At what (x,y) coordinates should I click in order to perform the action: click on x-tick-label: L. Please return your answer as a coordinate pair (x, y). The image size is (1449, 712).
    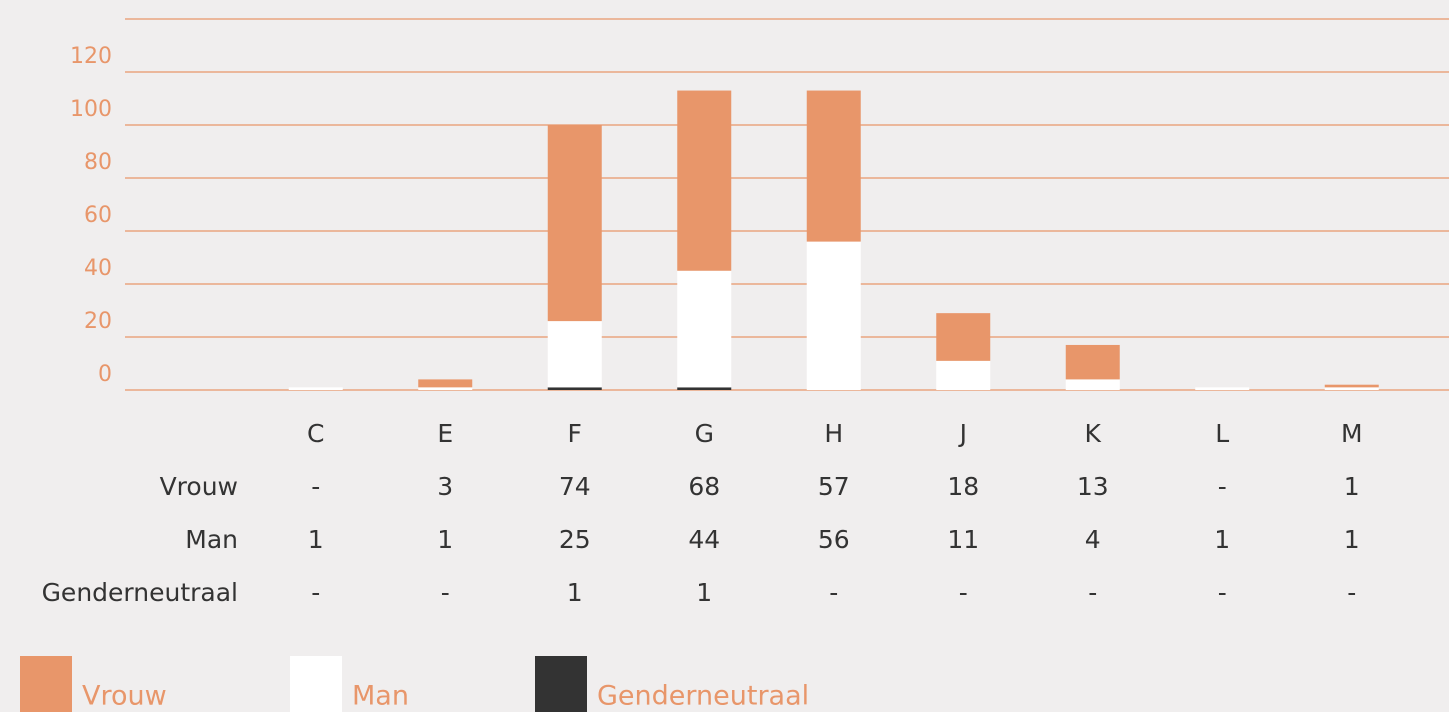
    Looking at the image, I should click on (1222, 433).